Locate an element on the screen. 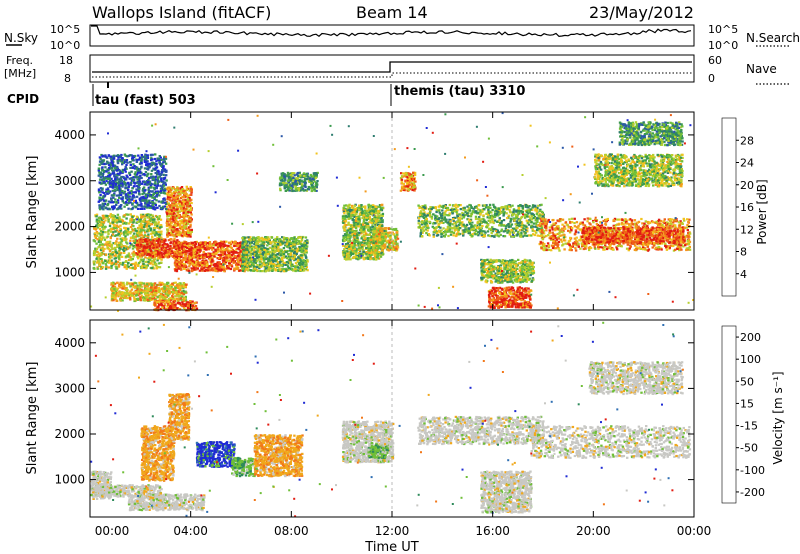 The image size is (800, 554). beam-title: Beam 14 is located at coordinates (392, 12).